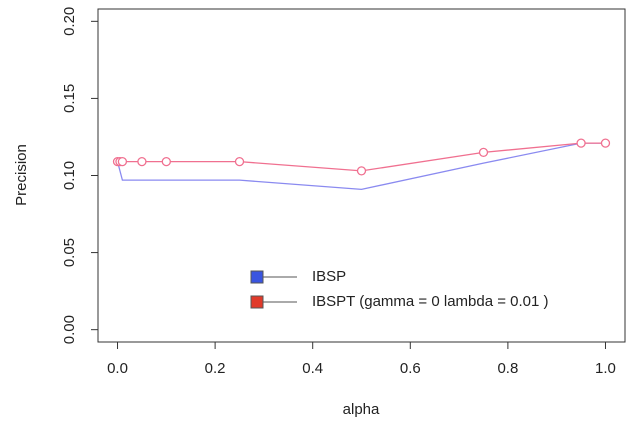 The image size is (639, 433). Describe the element at coordinates (605, 368) in the screenshot. I see `x-tick-label: 1.0` at that location.